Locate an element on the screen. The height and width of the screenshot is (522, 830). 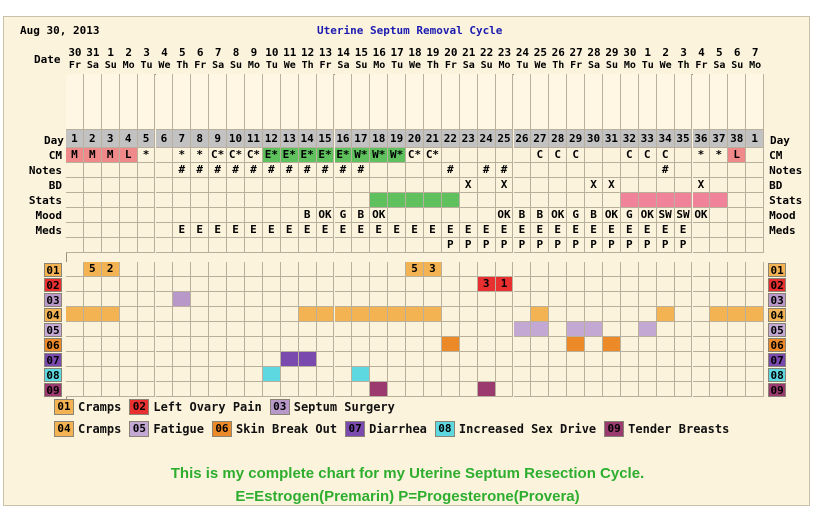
row-label-right: Mood is located at coordinates (782, 215).